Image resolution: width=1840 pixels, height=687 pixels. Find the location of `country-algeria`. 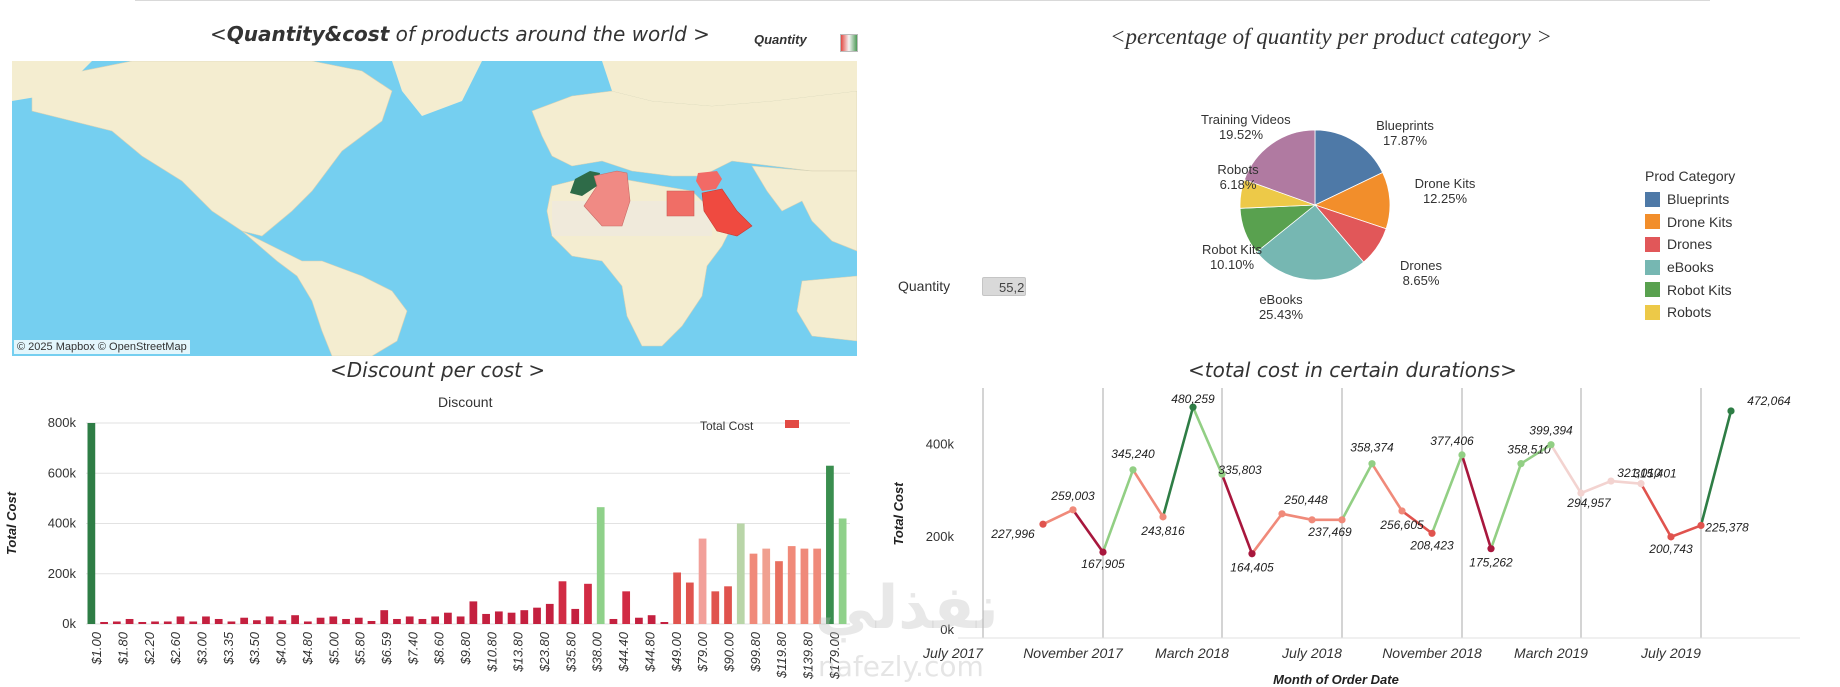

country-algeria is located at coordinates (607, 198).